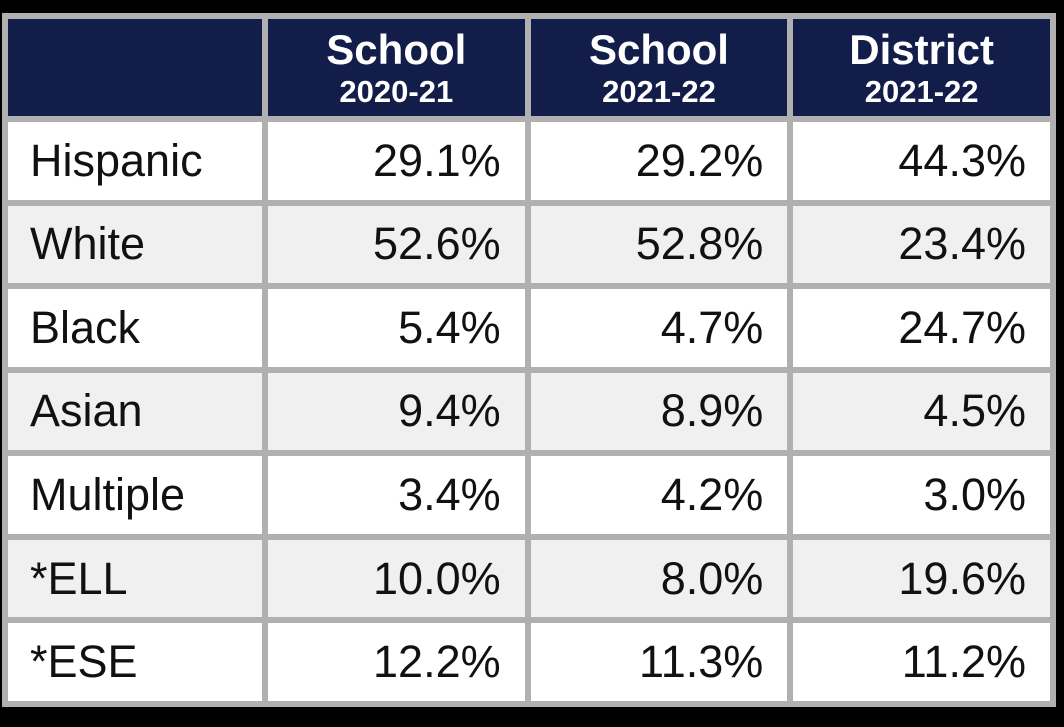 The width and height of the screenshot is (1064, 727). I want to click on row-label: *ELL, so click(135, 578).